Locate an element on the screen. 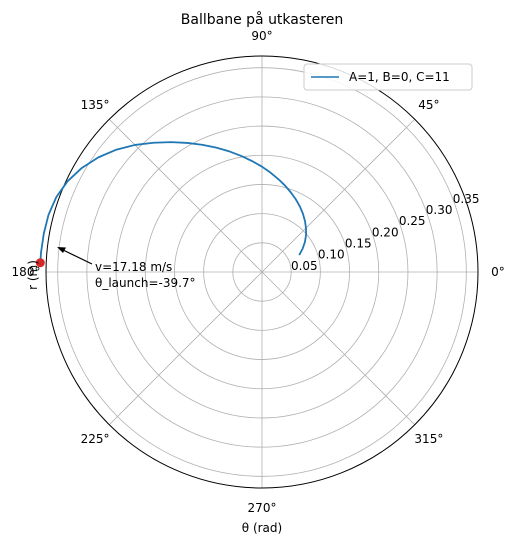 This screenshot has width=515, height=546. legend: A=1, B=0, C=11 is located at coordinates (388, 77).